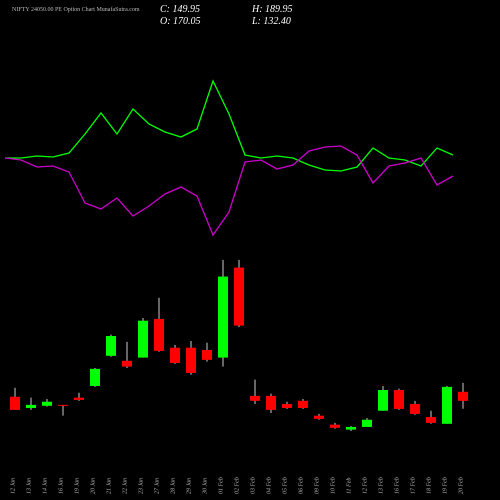 The width and height of the screenshot is (500, 500). What do you see at coordinates (333, 485) in the screenshot?
I see `x-tick-label: 10 Feb` at bounding box center [333, 485].